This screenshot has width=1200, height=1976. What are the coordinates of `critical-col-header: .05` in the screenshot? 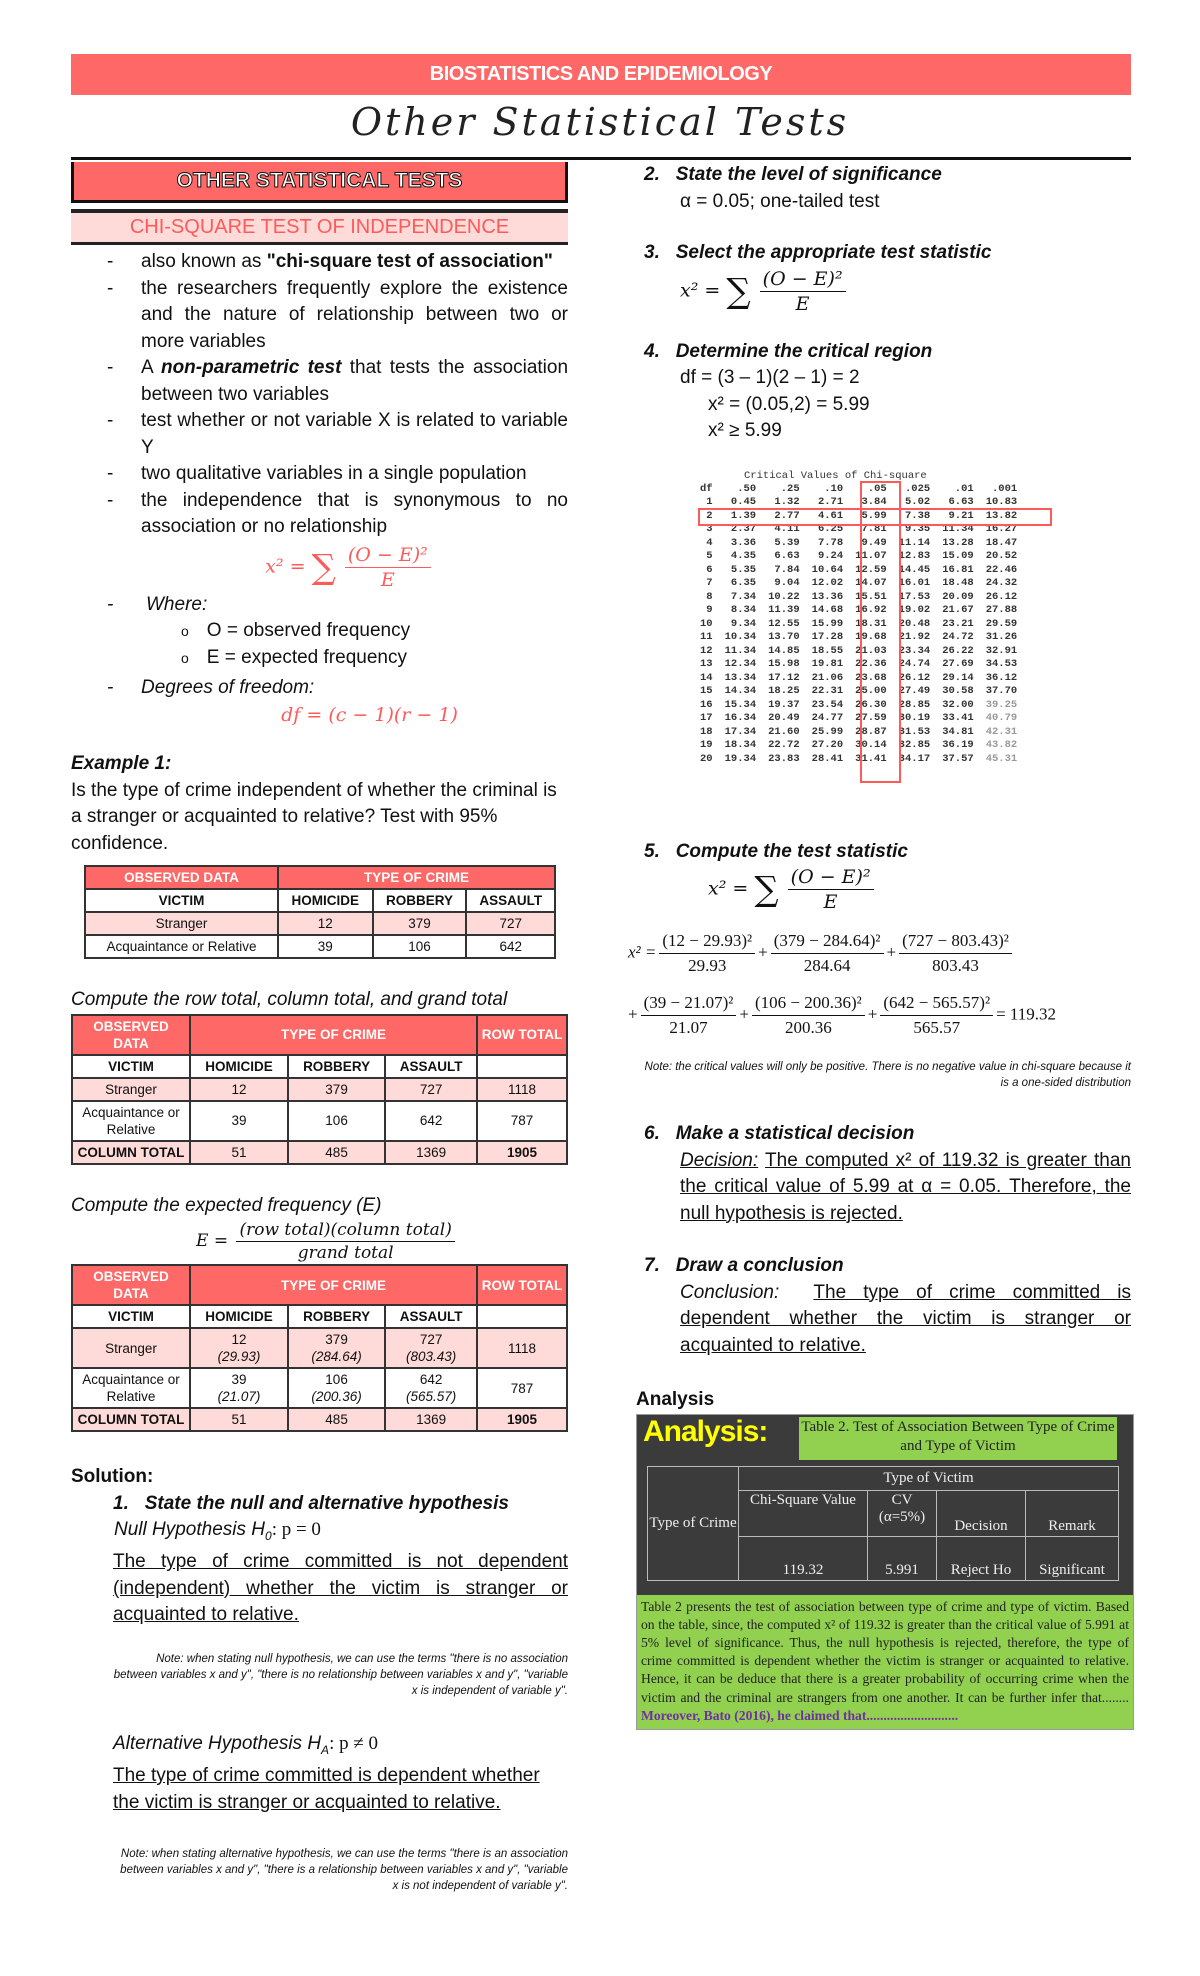 It's located at (877, 488).